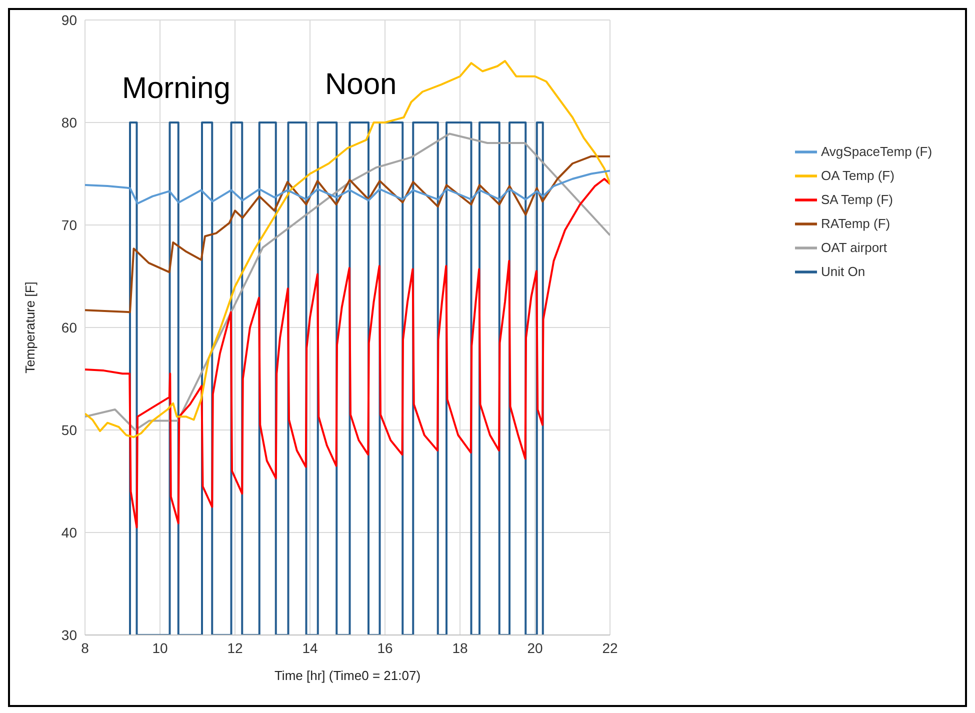  Describe the element at coordinates (69, 20) in the screenshot. I see `y-tick-label: 90` at that location.